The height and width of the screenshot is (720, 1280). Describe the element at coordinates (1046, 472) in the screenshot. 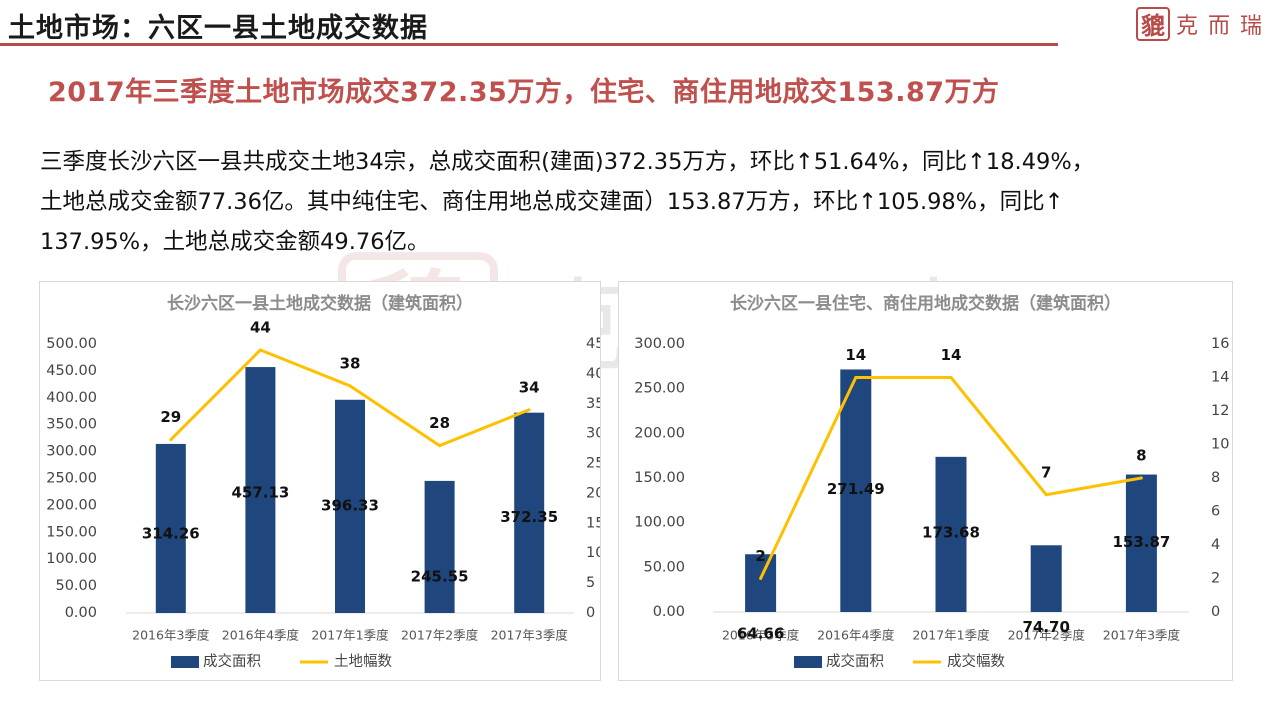

I see `line-data-label: 7` at that location.